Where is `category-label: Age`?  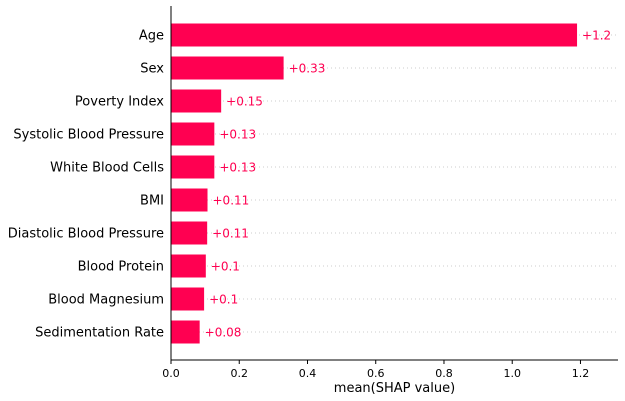
category-label: Age is located at coordinates (151, 36).